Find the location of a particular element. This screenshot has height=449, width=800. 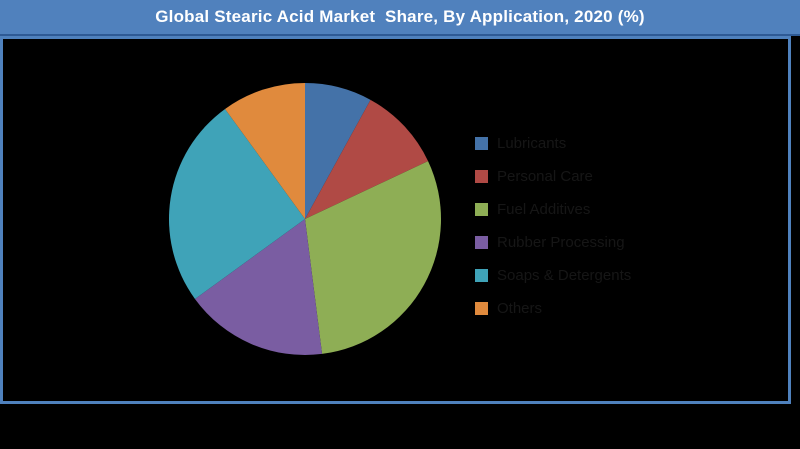

legend-item-soaps-detergents: Soaps & Detergents is located at coordinates (553, 275).